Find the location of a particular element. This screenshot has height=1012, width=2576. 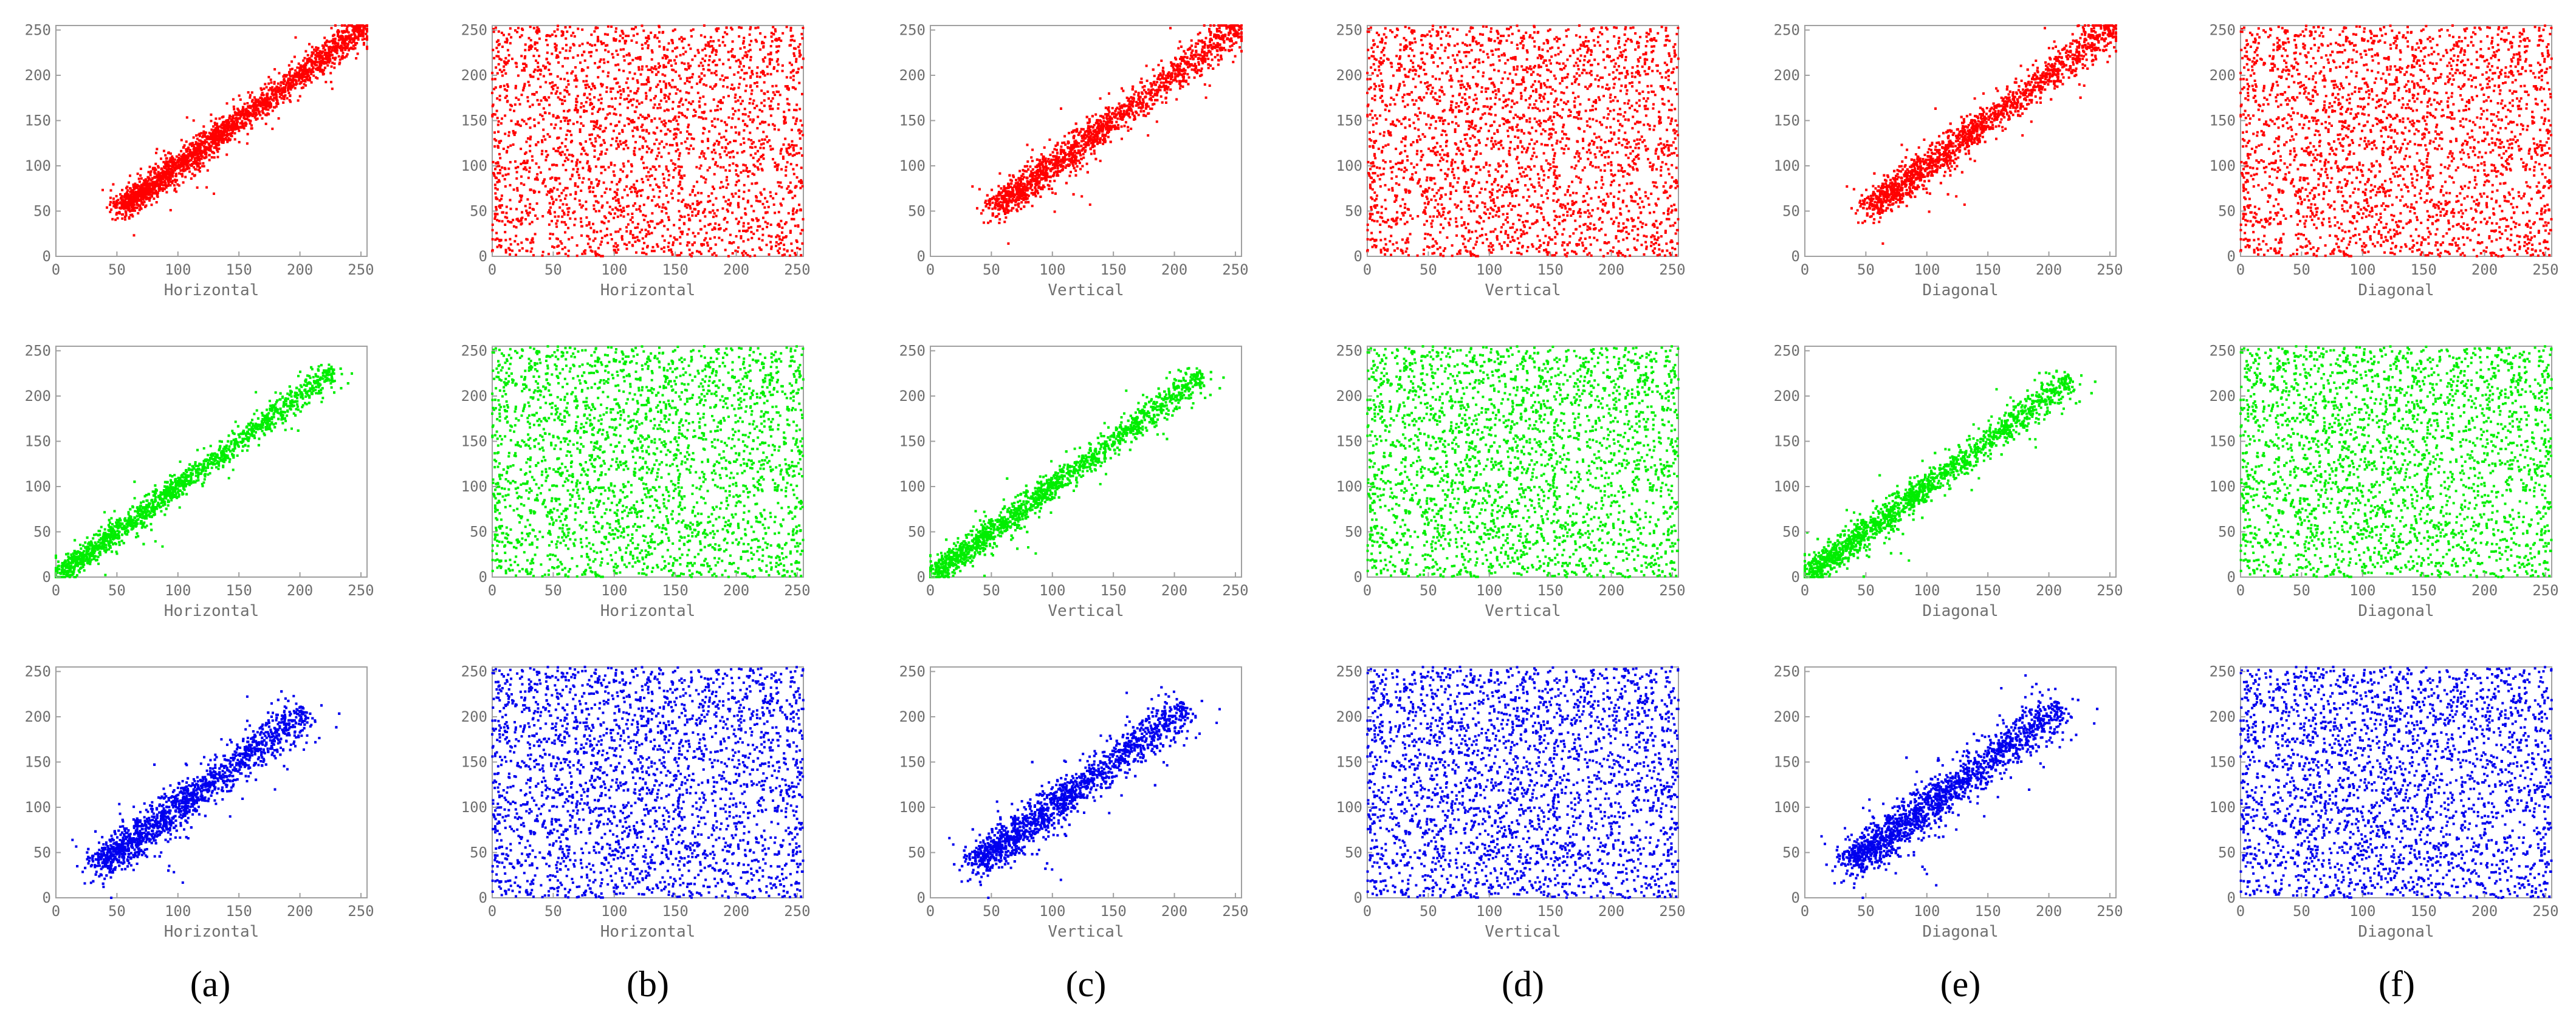

x-tick-label: 100 is located at coordinates (178, 269).